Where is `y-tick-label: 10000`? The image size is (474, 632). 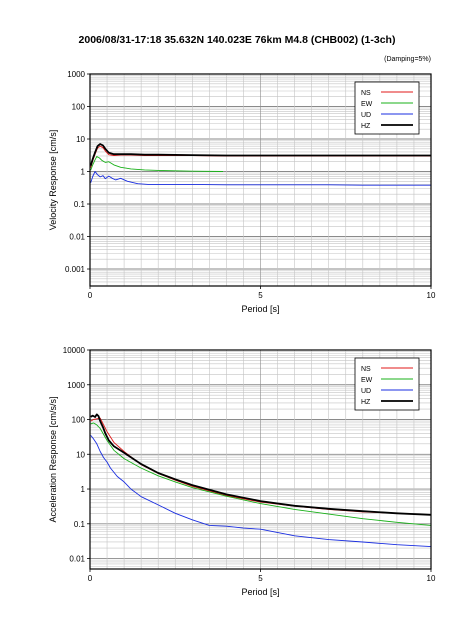 y-tick-label: 10000 is located at coordinates (74, 350).